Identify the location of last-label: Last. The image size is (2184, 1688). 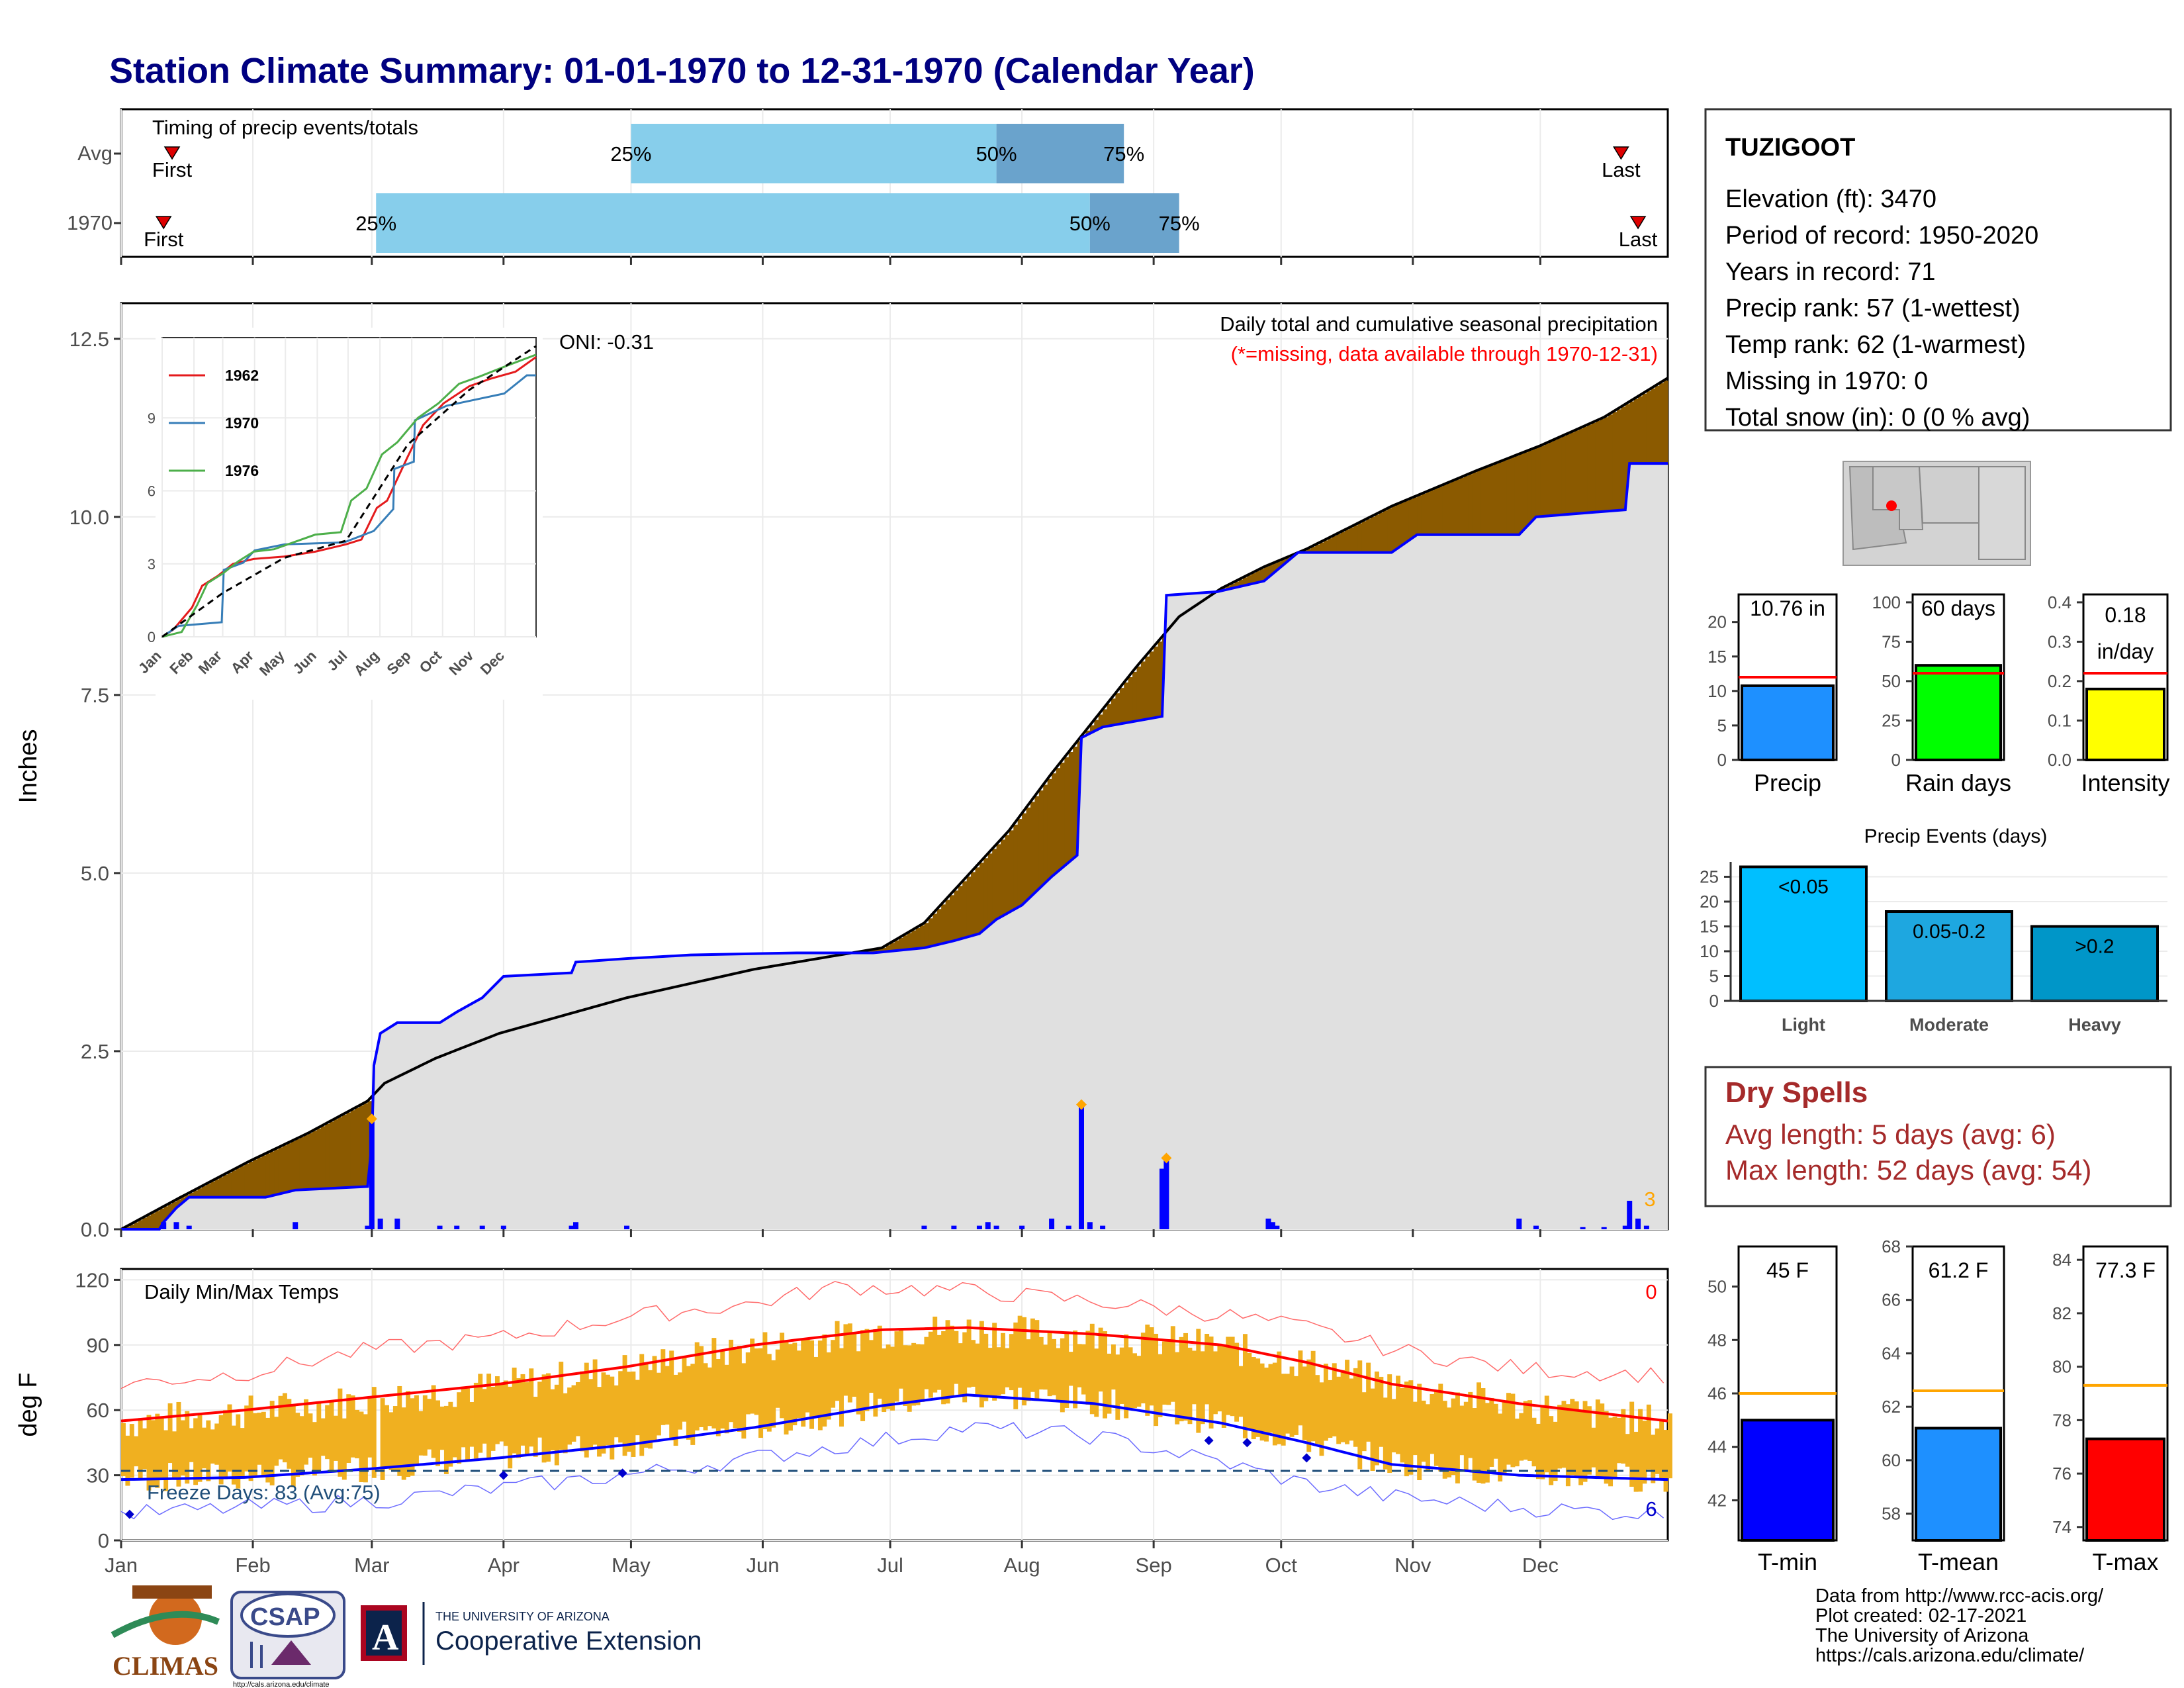
(1621, 169).